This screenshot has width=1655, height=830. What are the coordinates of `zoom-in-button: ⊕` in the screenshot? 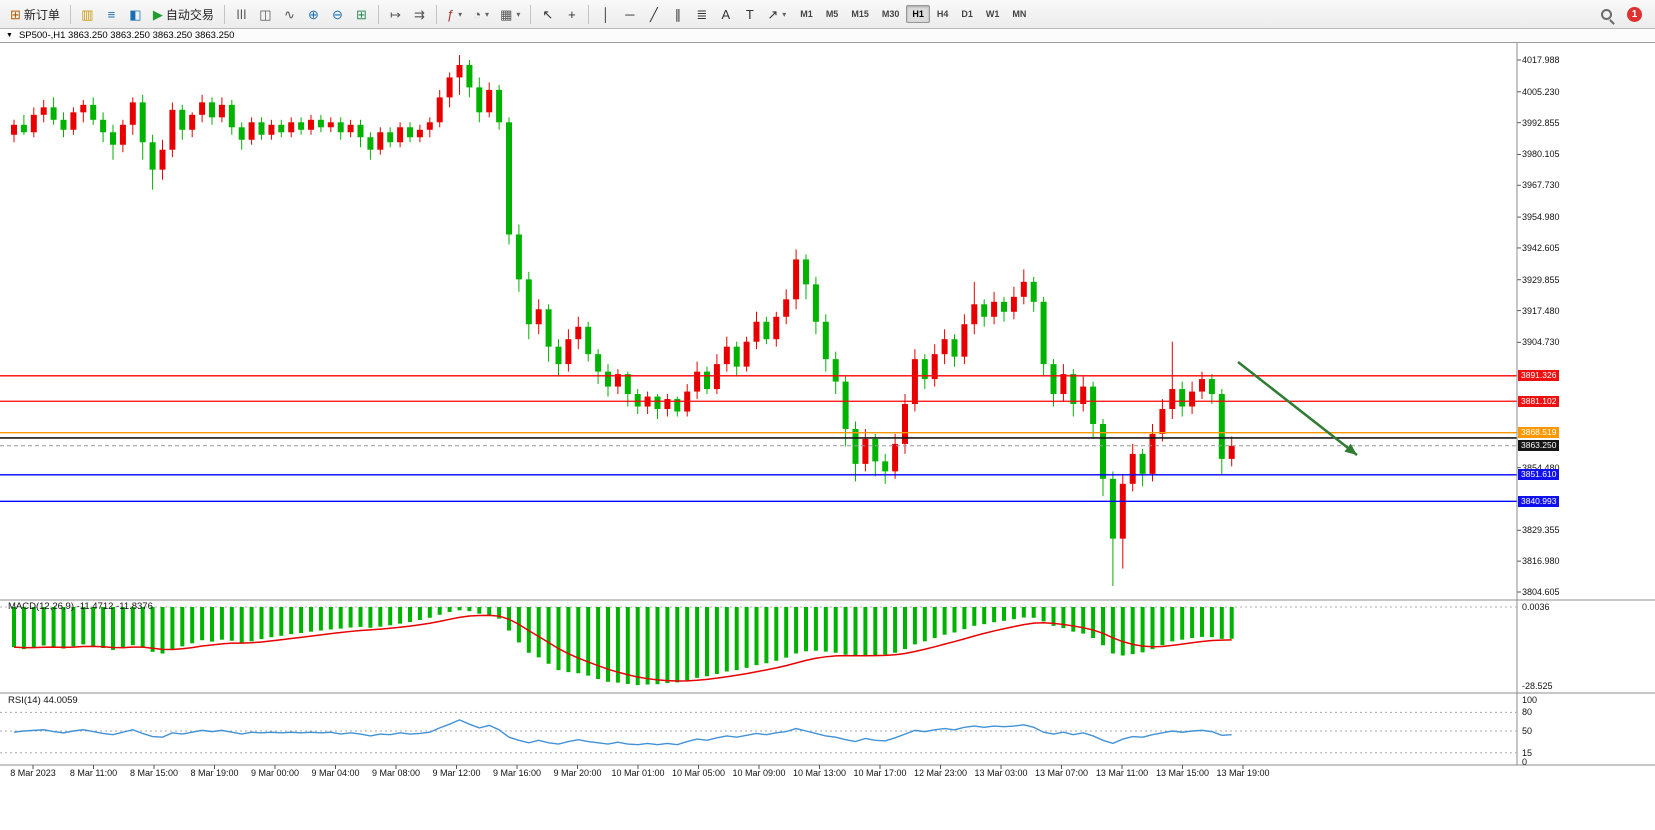 It's located at (313, 14).